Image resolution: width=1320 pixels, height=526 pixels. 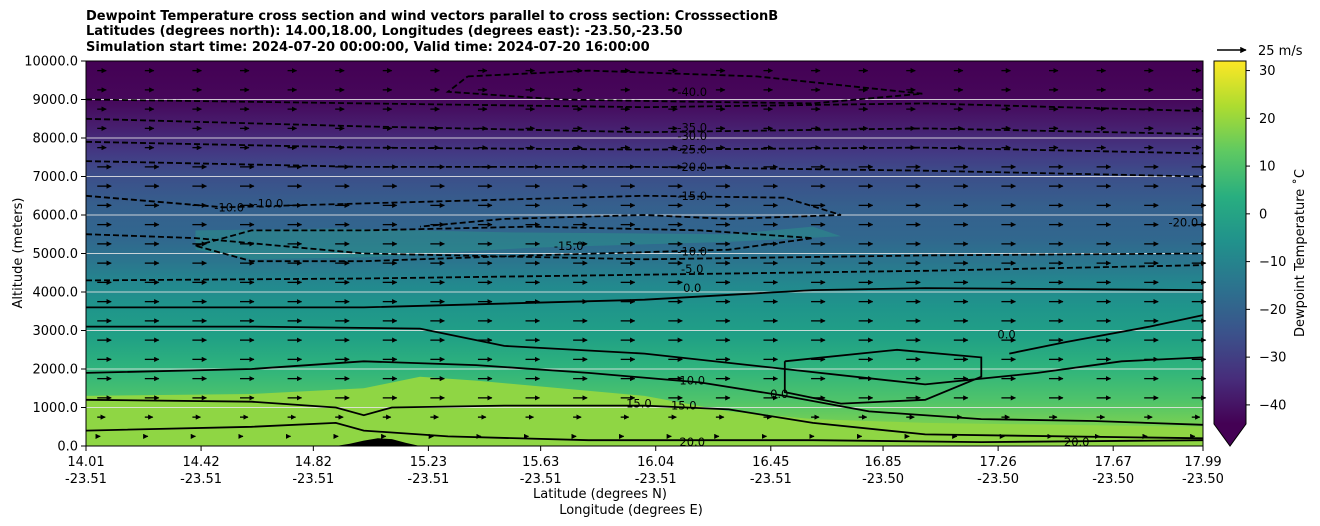 What do you see at coordinates (1280, 51) in the screenshot?
I see `quiver-key-label: 25 m/s` at bounding box center [1280, 51].